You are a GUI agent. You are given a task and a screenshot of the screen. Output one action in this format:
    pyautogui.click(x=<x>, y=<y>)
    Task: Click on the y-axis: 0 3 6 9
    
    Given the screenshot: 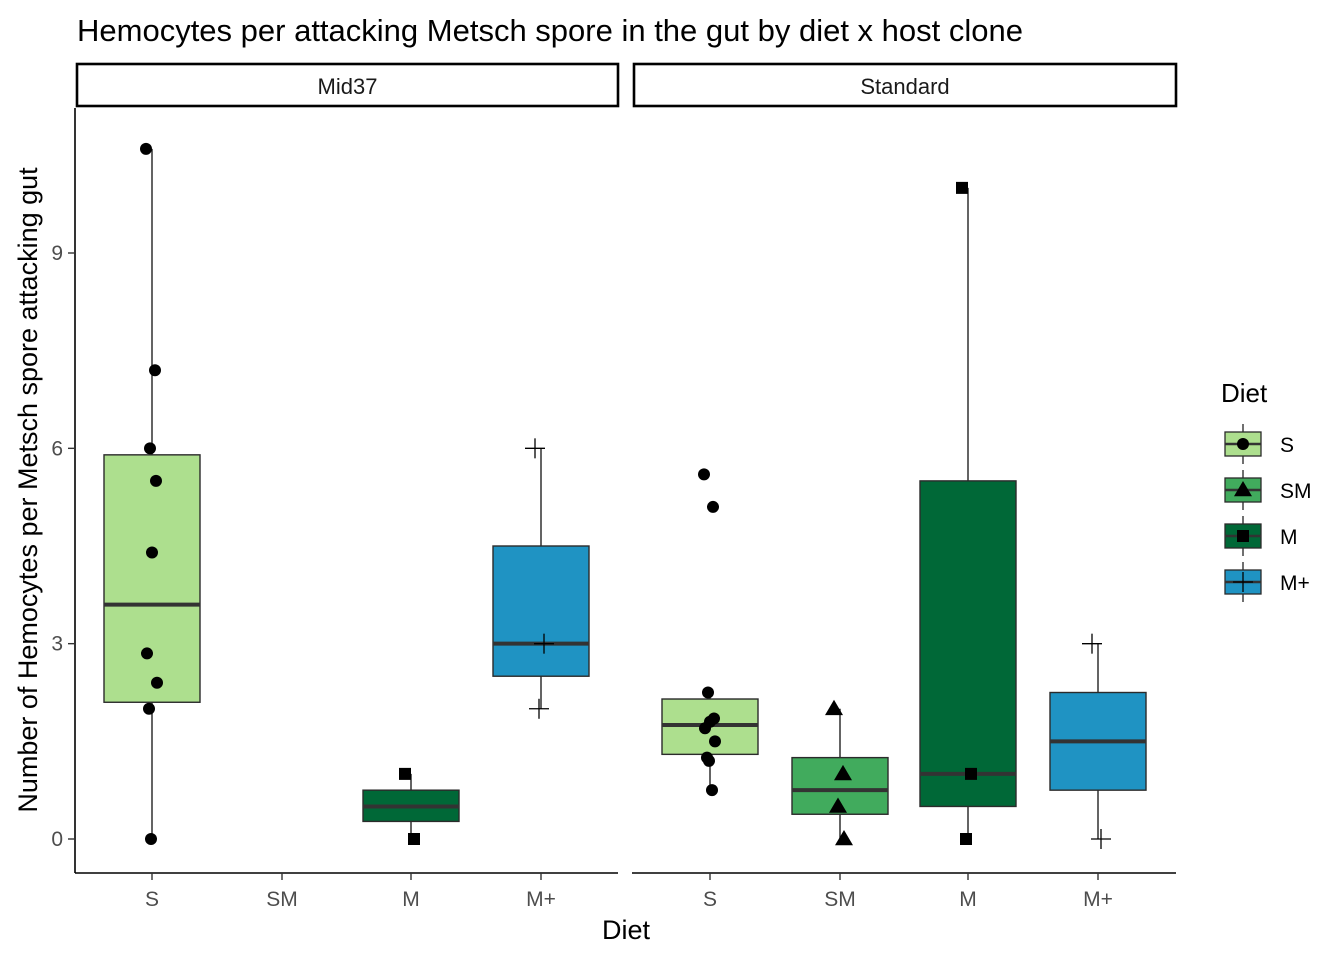 What is the action you would take?
    pyautogui.click(x=63, y=490)
    